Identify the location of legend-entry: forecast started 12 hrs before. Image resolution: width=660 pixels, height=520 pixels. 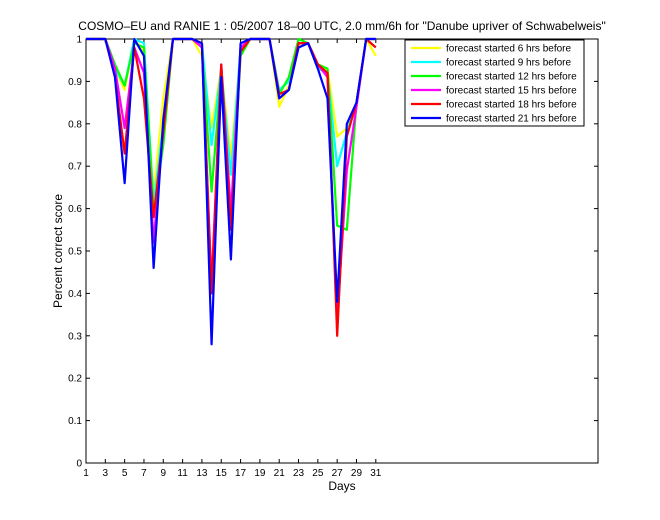
(511, 77).